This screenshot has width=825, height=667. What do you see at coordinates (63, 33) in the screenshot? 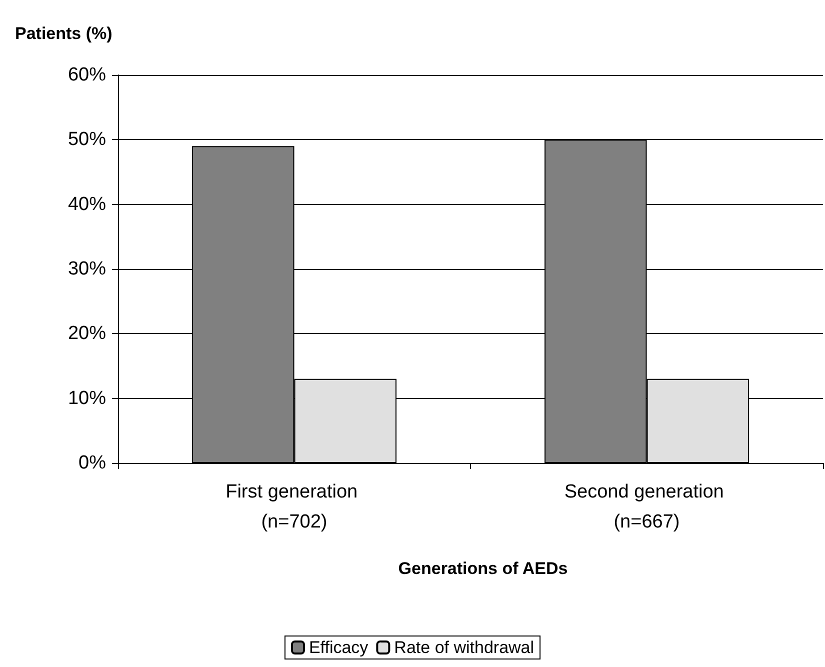
I see `y-axis-title: Patients (%)` at bounding box center [63, 33].